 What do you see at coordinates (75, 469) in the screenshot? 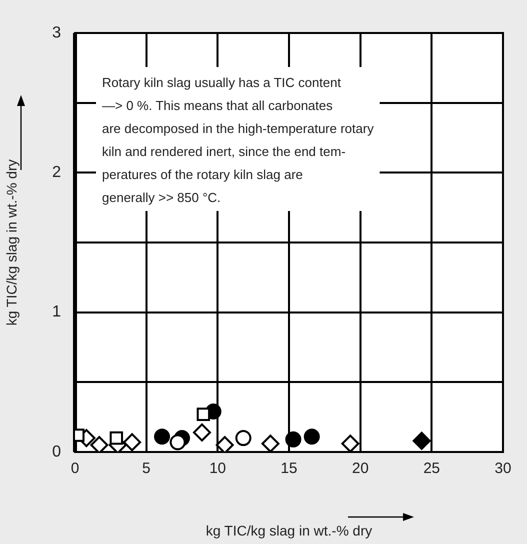
I see `x-tick-label: 0` at bounding box center [75, 469].